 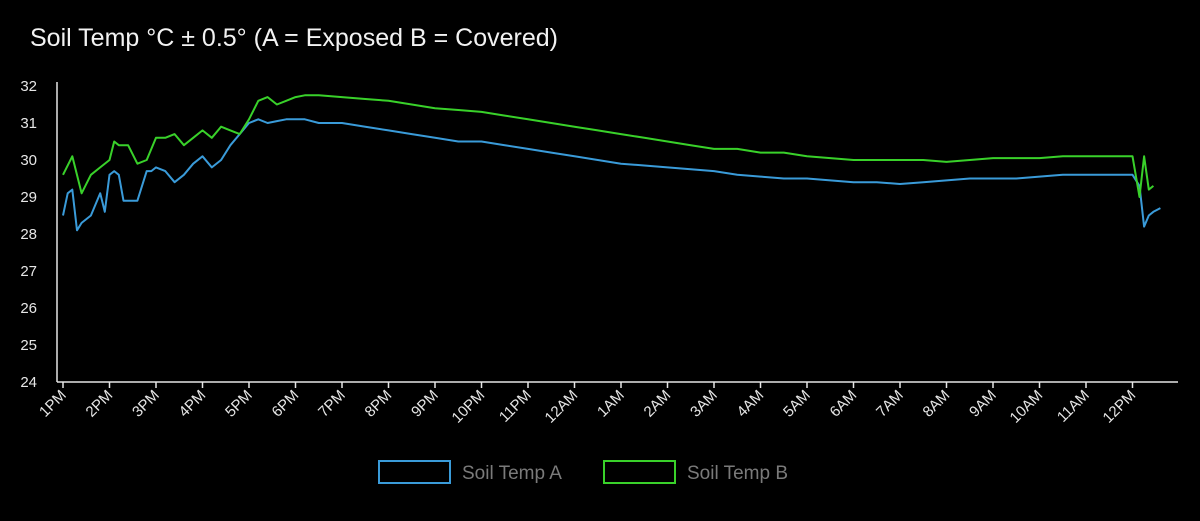 What do you see at coordinates (53, 404) in the screenshot?
I see `x-tick-label: 1PM` at bounding box center [53, 404].